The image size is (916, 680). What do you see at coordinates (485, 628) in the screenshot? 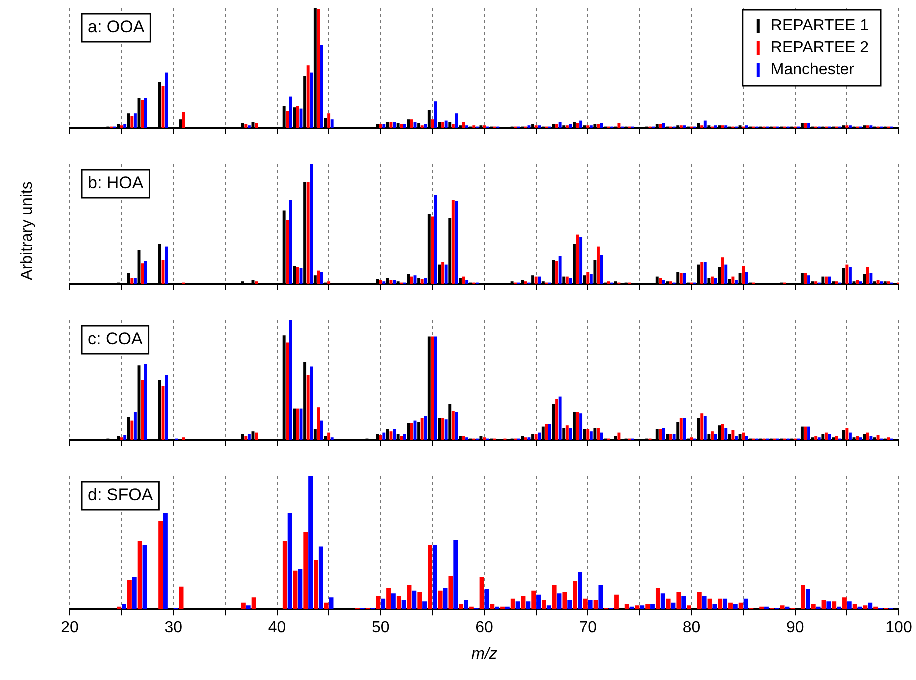
I see `x-tick-label: 60` at bounding box center [485, 628].